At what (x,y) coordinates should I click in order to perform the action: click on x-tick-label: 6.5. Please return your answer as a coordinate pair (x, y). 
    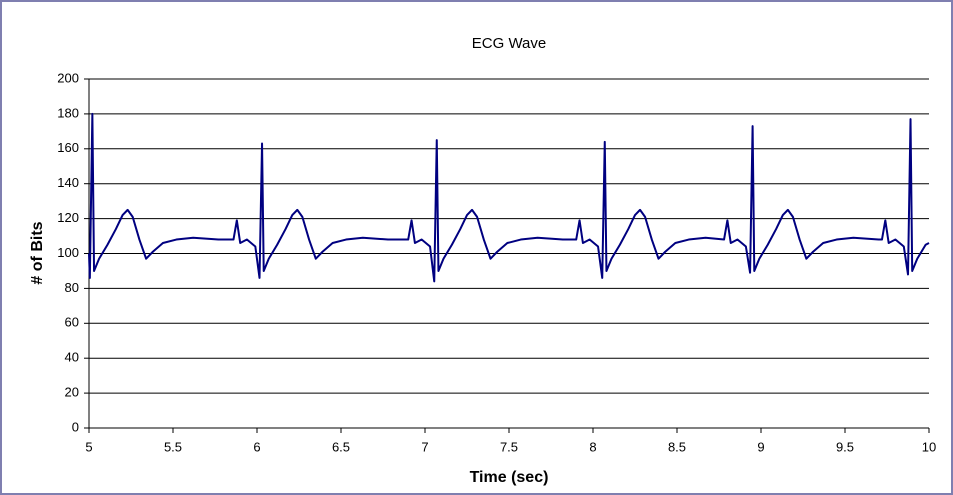
    Looking at the image, I should click on (341, 446).